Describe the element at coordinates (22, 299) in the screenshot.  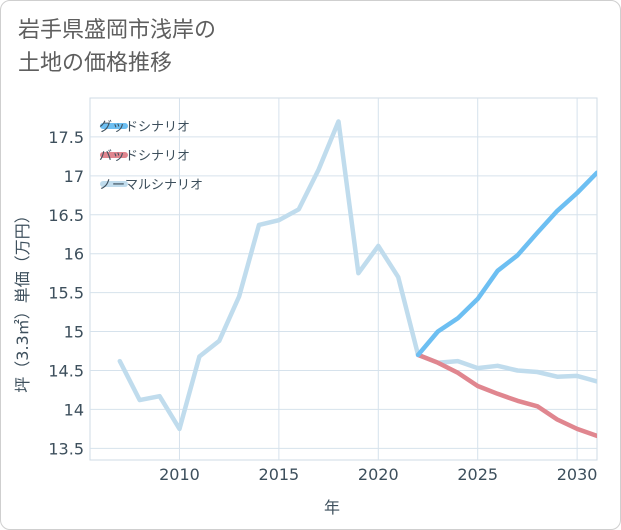
I see `y-axis-label: 坪（3.3㎡）単価（万円）` at that location.